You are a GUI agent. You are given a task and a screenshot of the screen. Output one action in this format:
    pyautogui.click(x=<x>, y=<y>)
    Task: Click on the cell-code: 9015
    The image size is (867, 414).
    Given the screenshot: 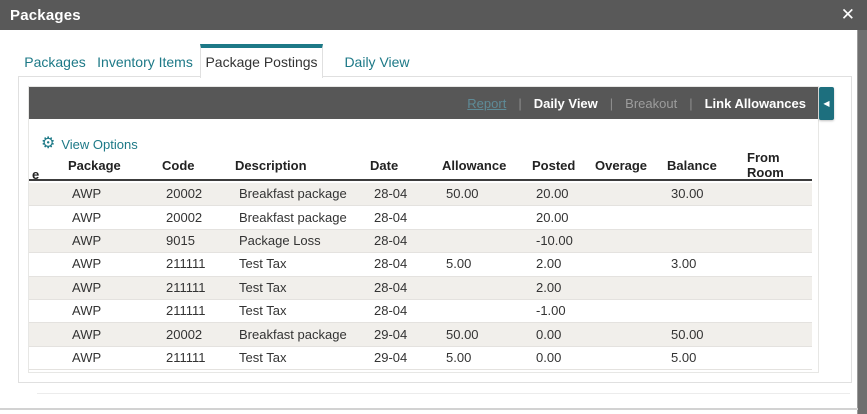 What is the action you would take?
    pyautogui.click(x=180, y=240)
    